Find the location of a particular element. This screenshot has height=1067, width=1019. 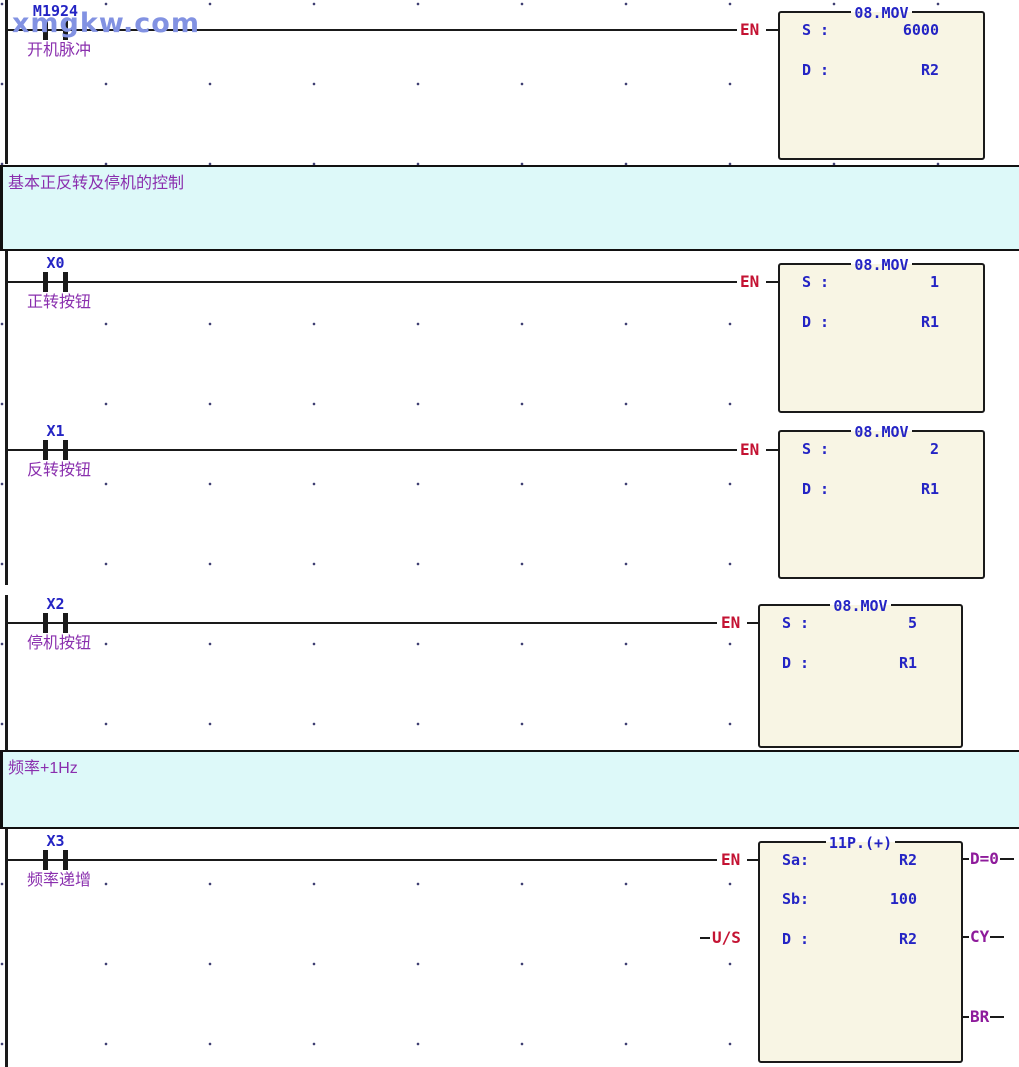

block-param-row: S : 1 is located at coordinates (870, 282).